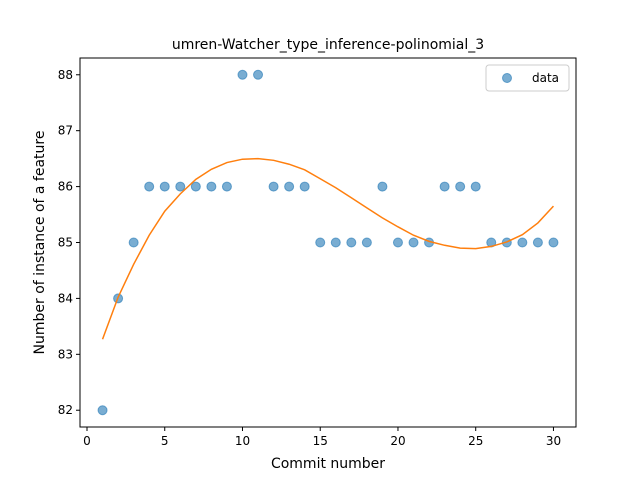  What do you see at coordinates (65, 75) in the screenshot?
I see `y-tick-label: 88` at bounding box center [65, 75].